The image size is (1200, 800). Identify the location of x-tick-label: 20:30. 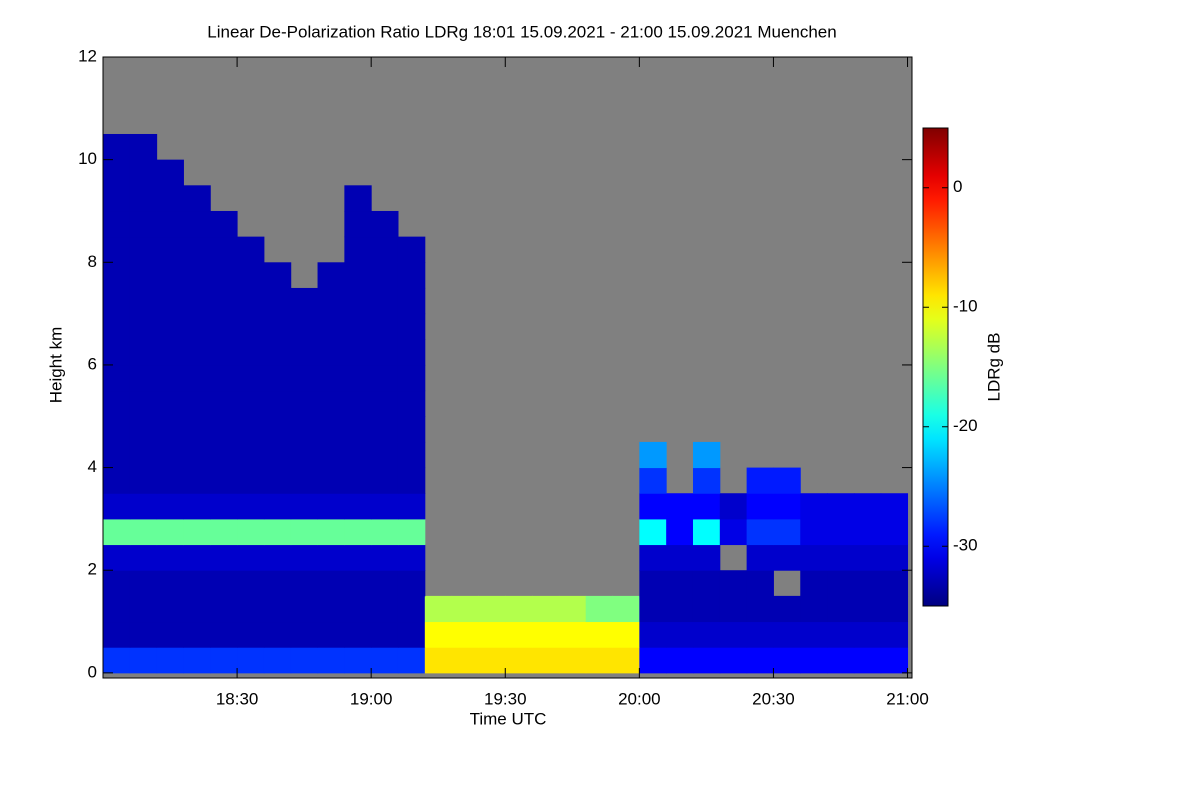
(773, 698).